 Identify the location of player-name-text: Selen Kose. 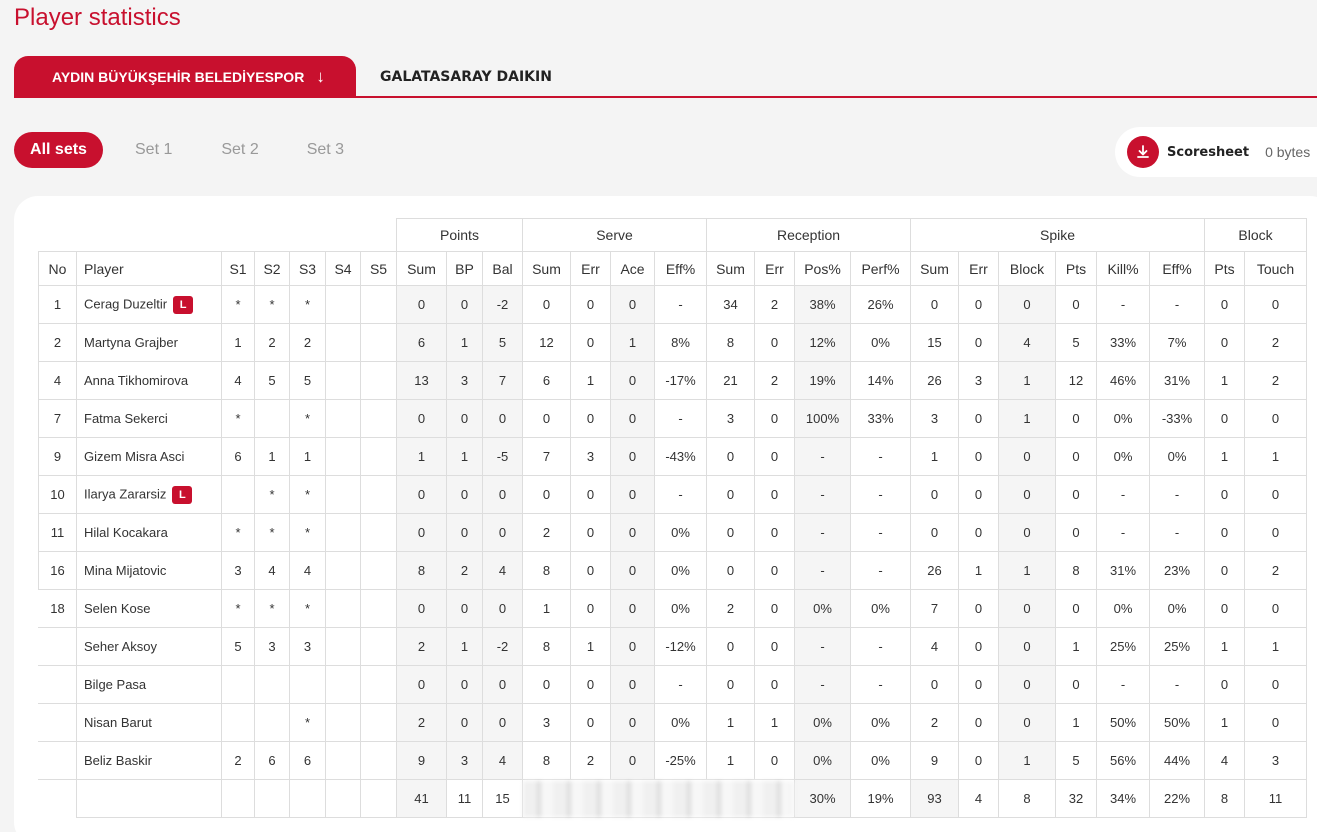
(117, 608).